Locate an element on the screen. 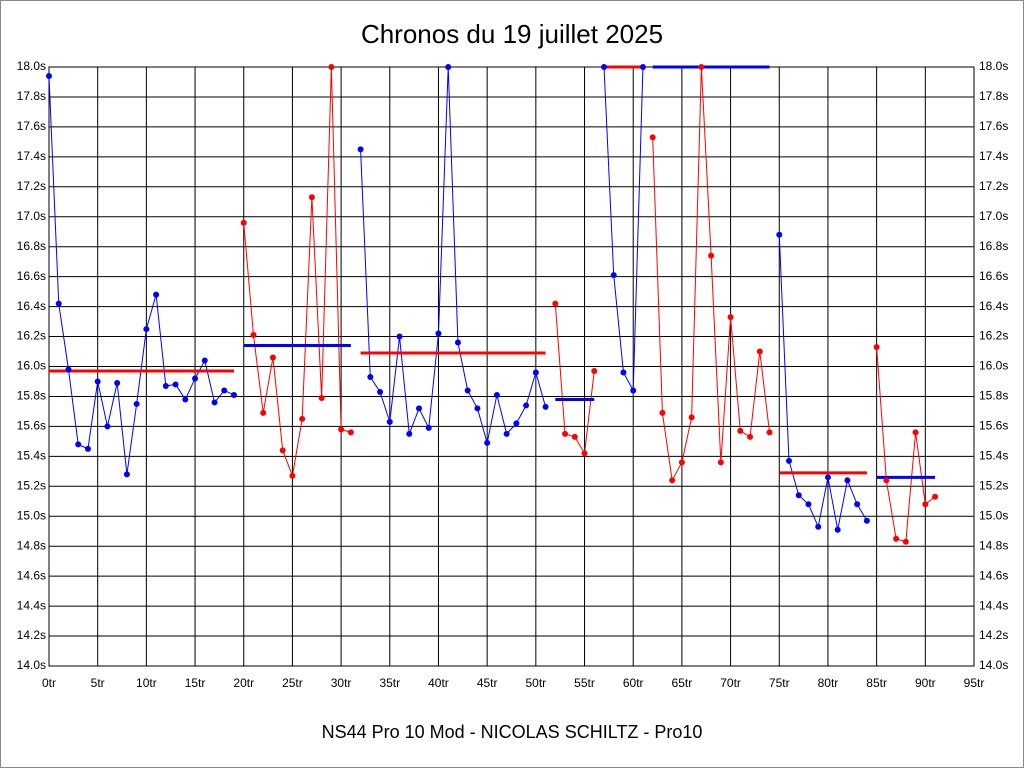  y-tick-label: 18.0s is located at coordinates (31, 66).